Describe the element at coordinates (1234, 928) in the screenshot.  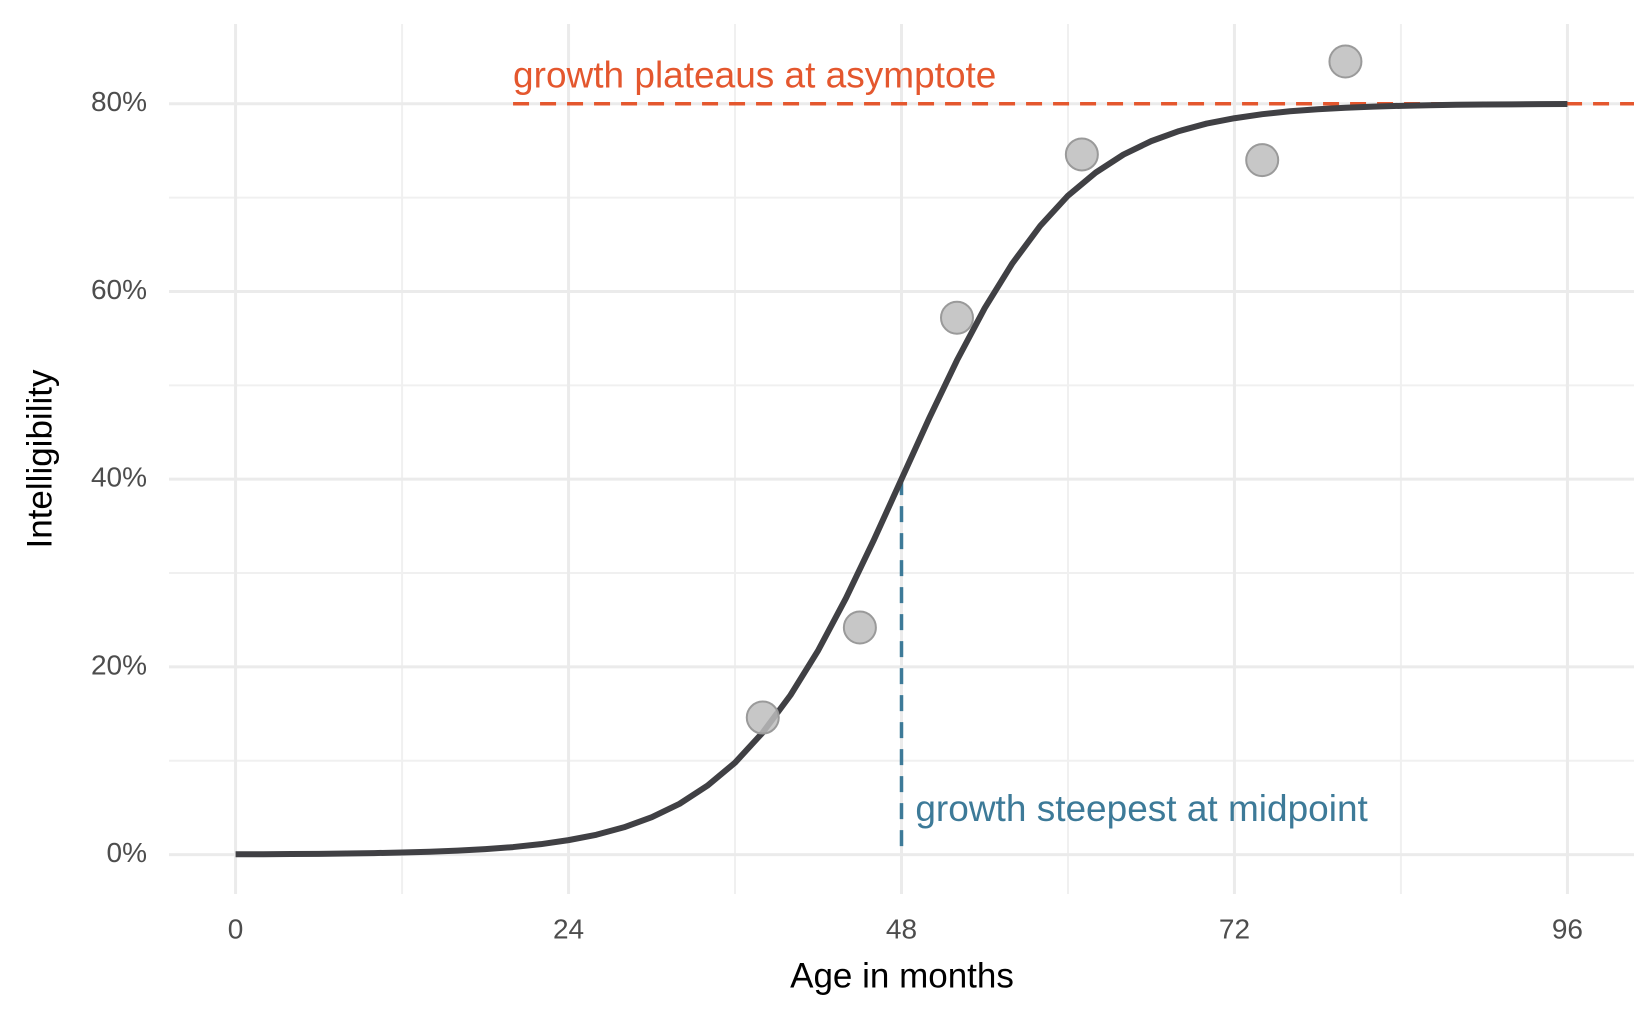
I see `x-tick-label: 72` at that location.